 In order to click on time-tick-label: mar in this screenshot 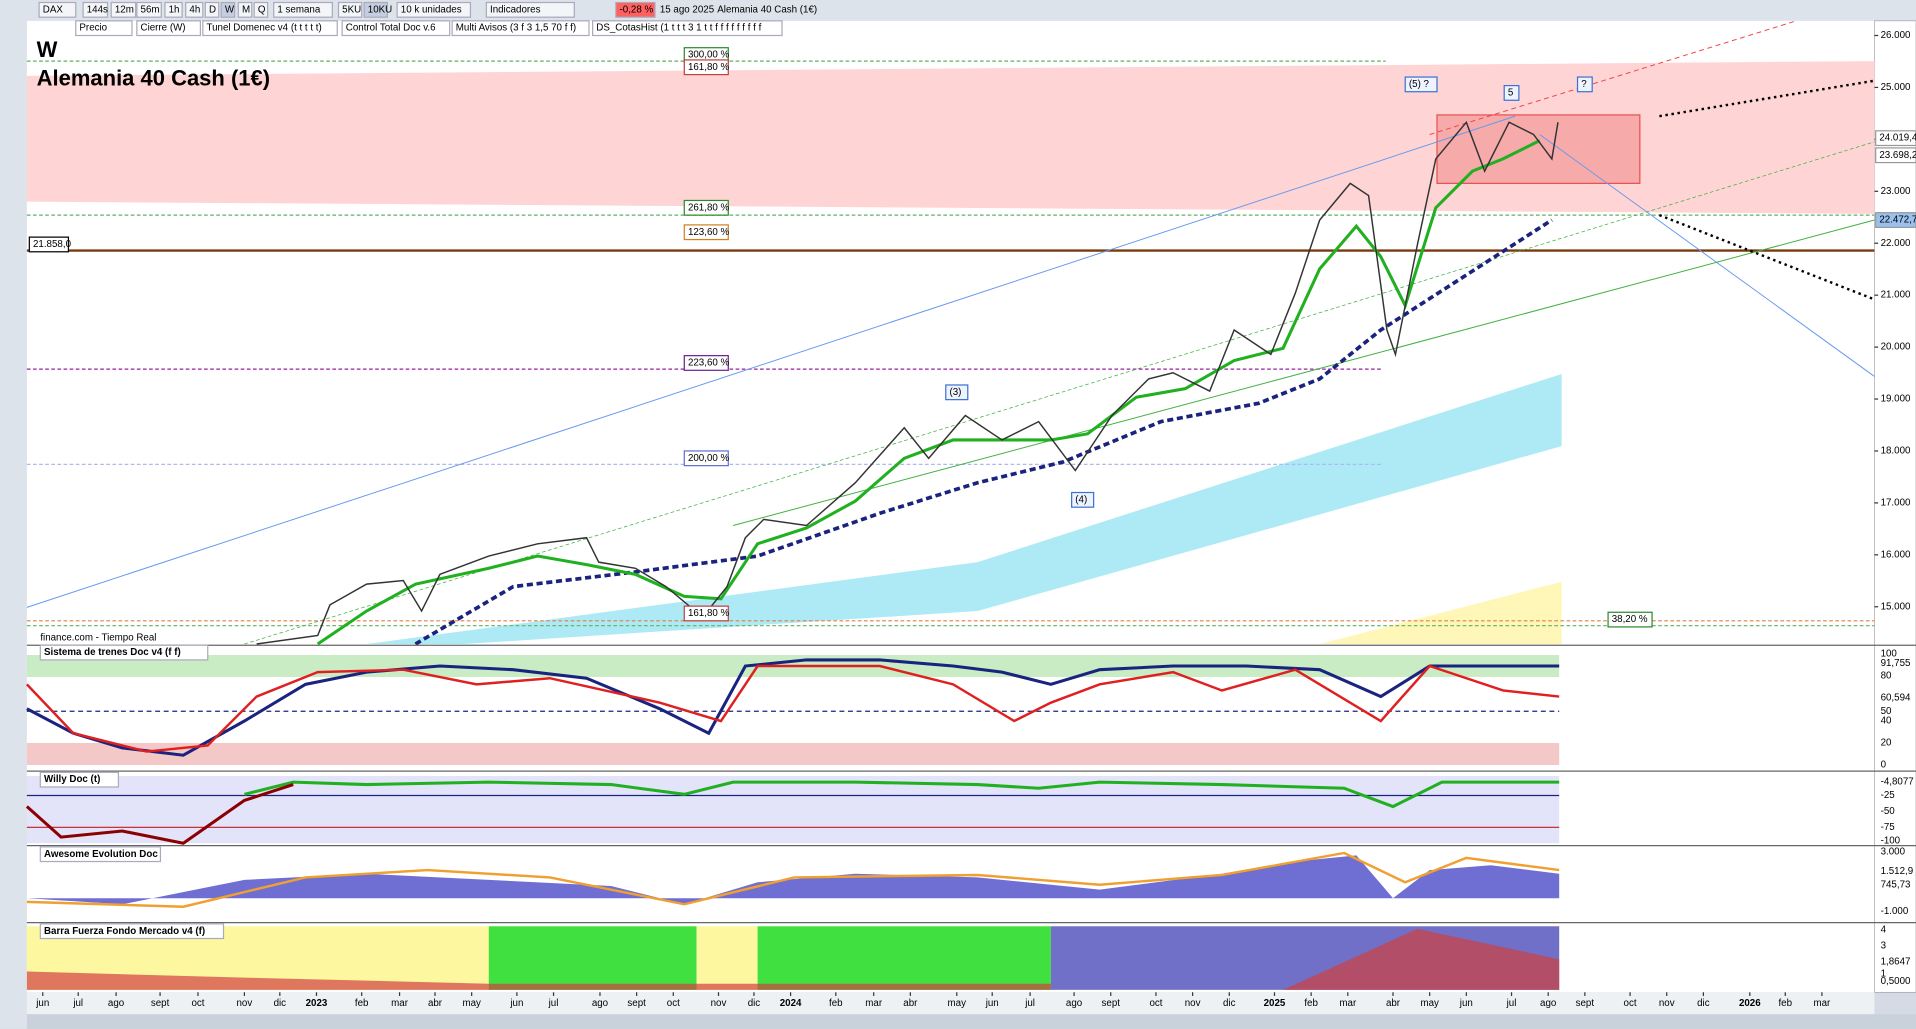, I will do `click(1348, 1003)`.